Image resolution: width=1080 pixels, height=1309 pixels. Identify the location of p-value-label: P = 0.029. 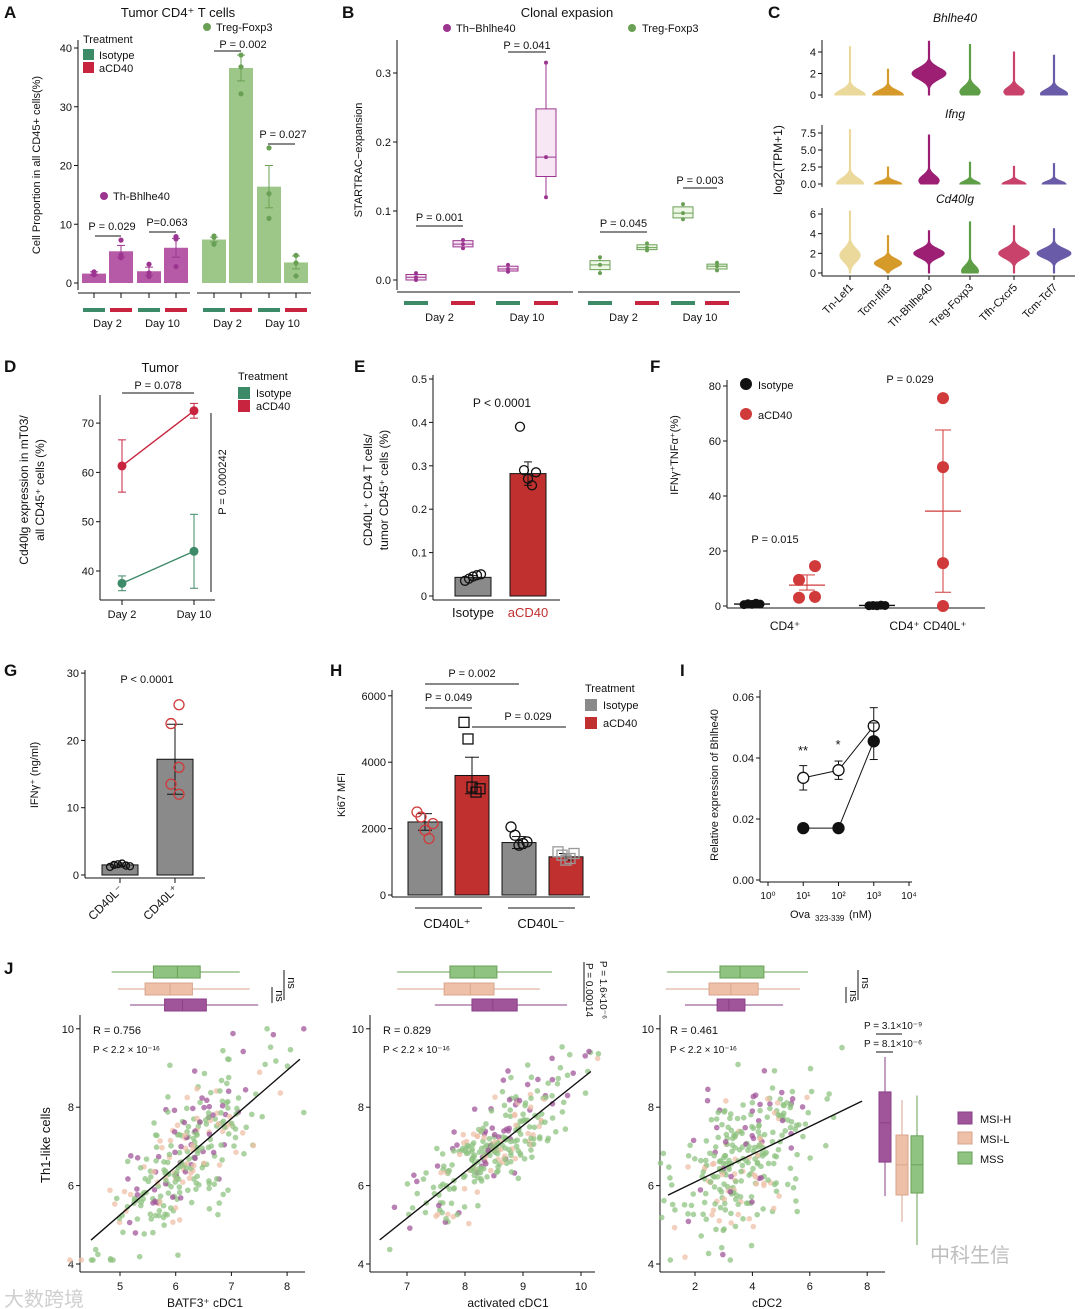
(909, 380).